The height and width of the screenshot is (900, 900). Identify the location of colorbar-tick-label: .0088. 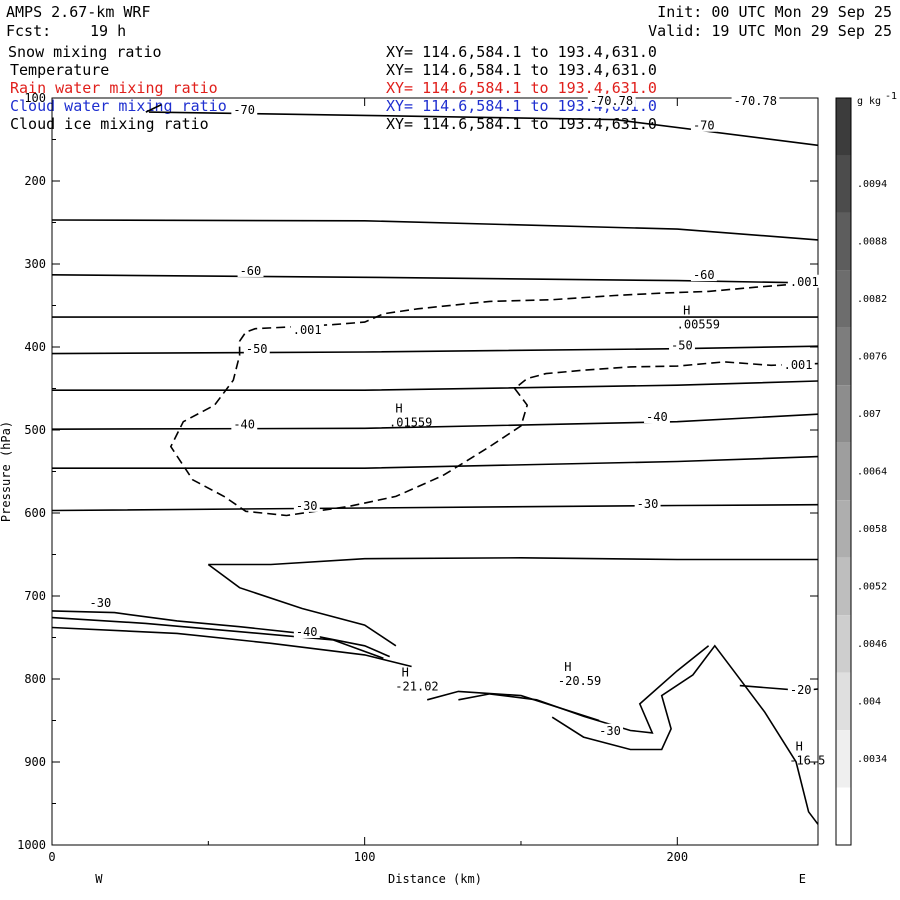
(872, 242).